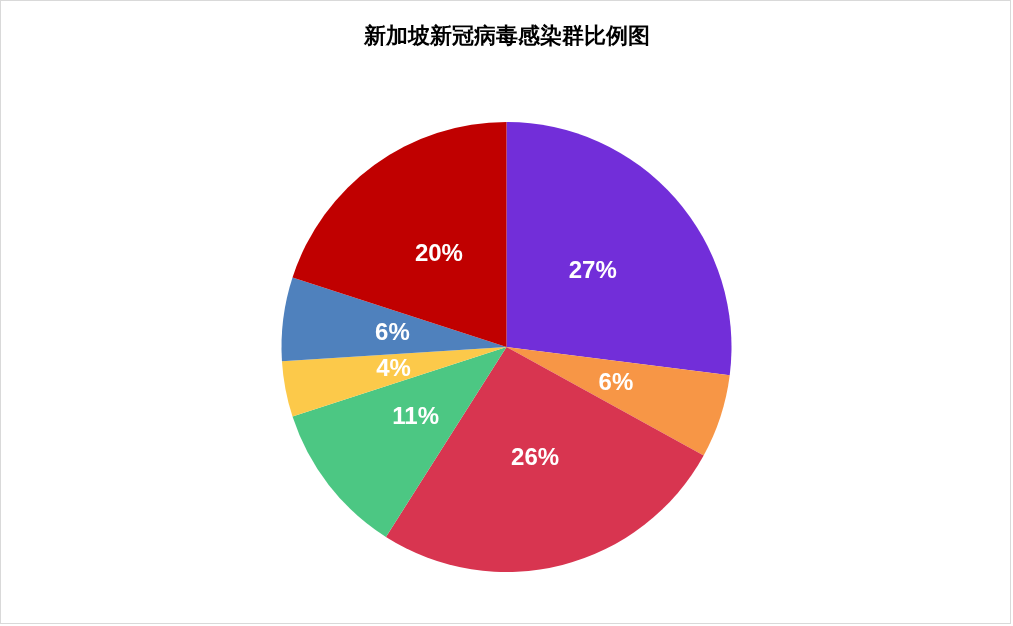 Image resolution: width=1013 pixels, height=626 pixels. I want to click on data-label: 20%, so click(438, 252).